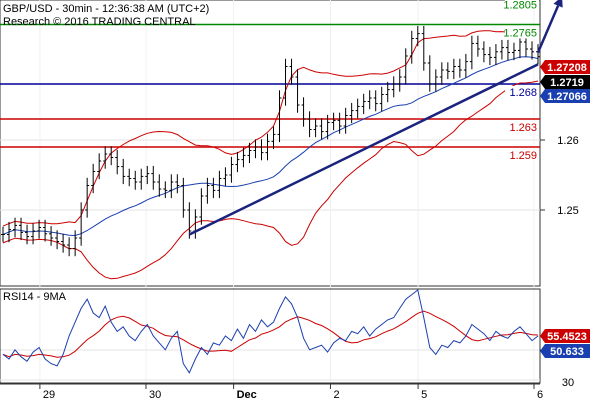 The width and height of the screenshot is (590, 400). I want to click on upper-band-tag: 1.27208, so click(565, 67).